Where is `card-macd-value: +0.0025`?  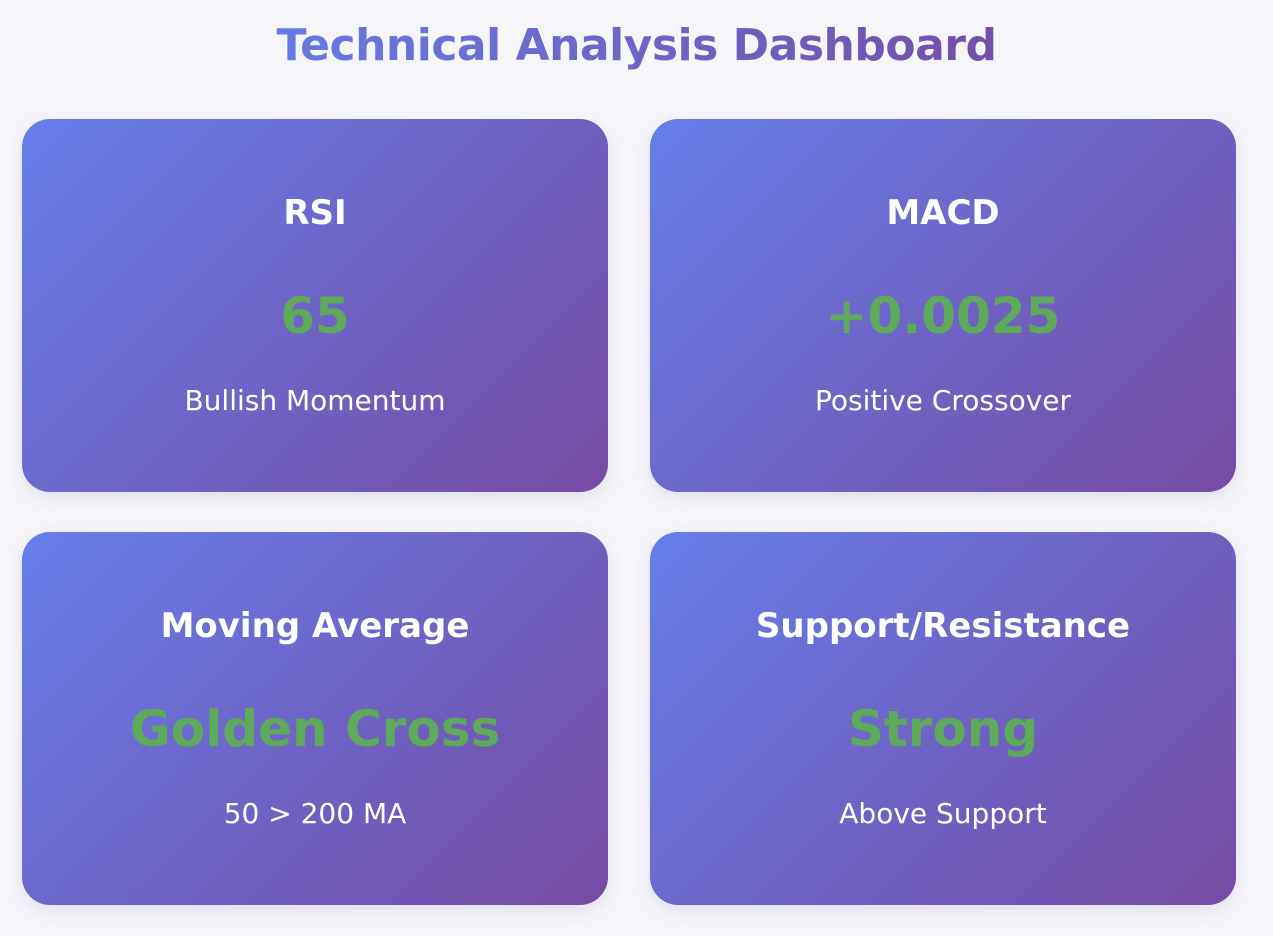 card-macd-value: +0.0025 is located at coordinates (943, 315).